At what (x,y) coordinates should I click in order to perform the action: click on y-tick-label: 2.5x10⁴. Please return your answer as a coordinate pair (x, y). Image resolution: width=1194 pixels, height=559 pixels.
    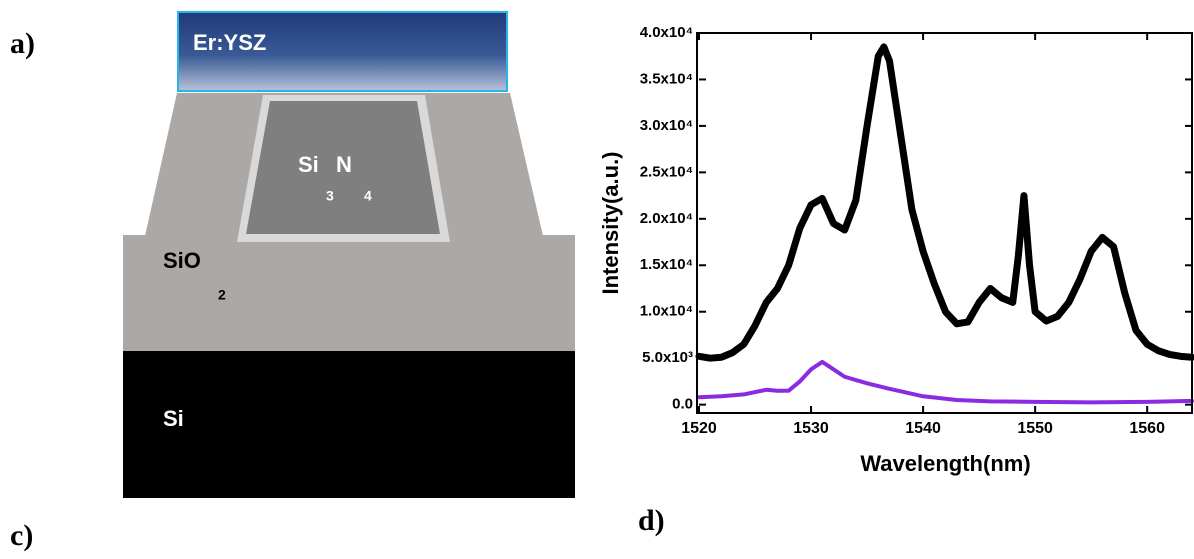
    Looking at the image, I should click on (666, 171).